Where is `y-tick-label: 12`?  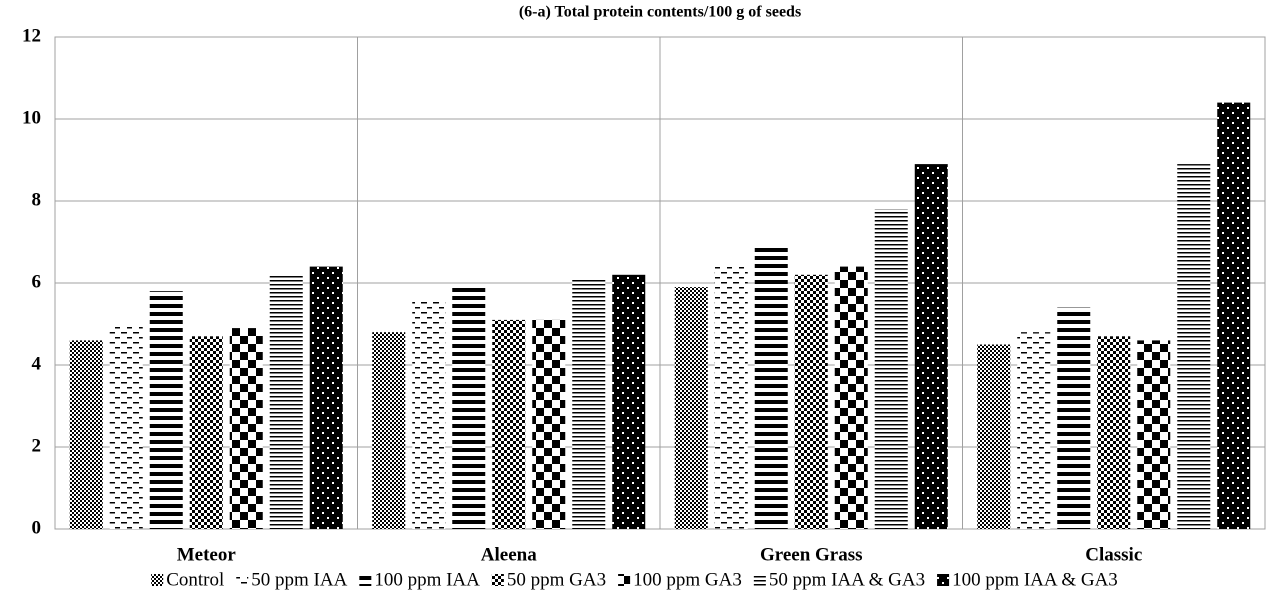 y-tick-label: 12 is located at coordinates (31, 35).